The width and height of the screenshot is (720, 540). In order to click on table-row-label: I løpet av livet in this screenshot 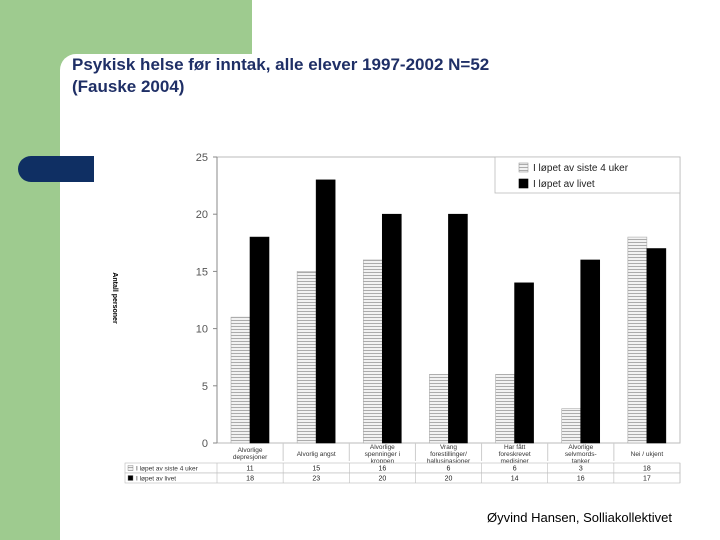, I will do `click(156, 479)`.